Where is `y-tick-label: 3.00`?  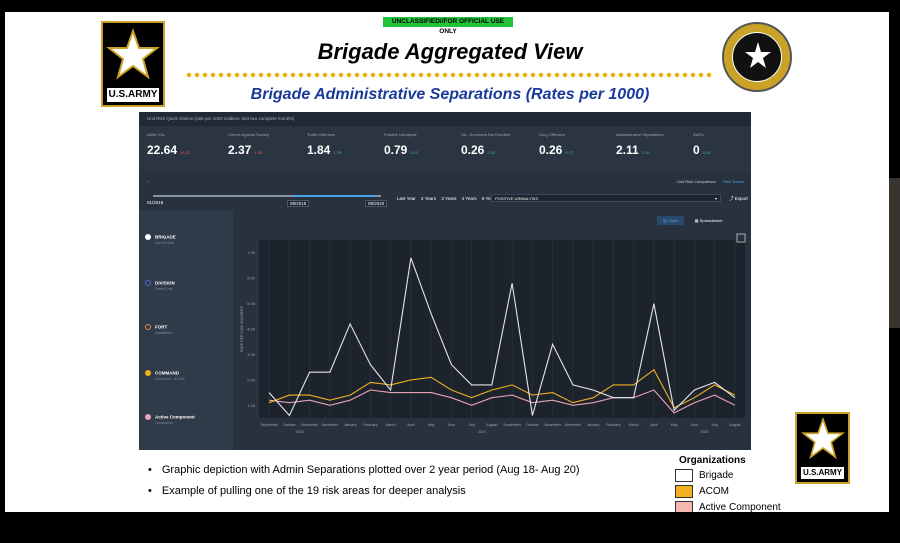 y-tick-label: 3.00 is located at coordinates (251, 354).